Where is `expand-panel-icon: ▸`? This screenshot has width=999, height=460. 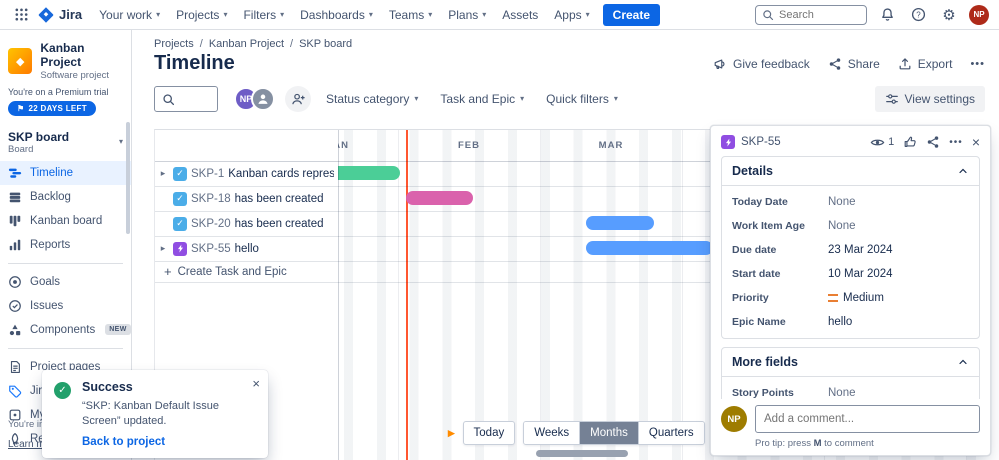
expand-panel-icon: ▸ is located at coordinates (451, 432).